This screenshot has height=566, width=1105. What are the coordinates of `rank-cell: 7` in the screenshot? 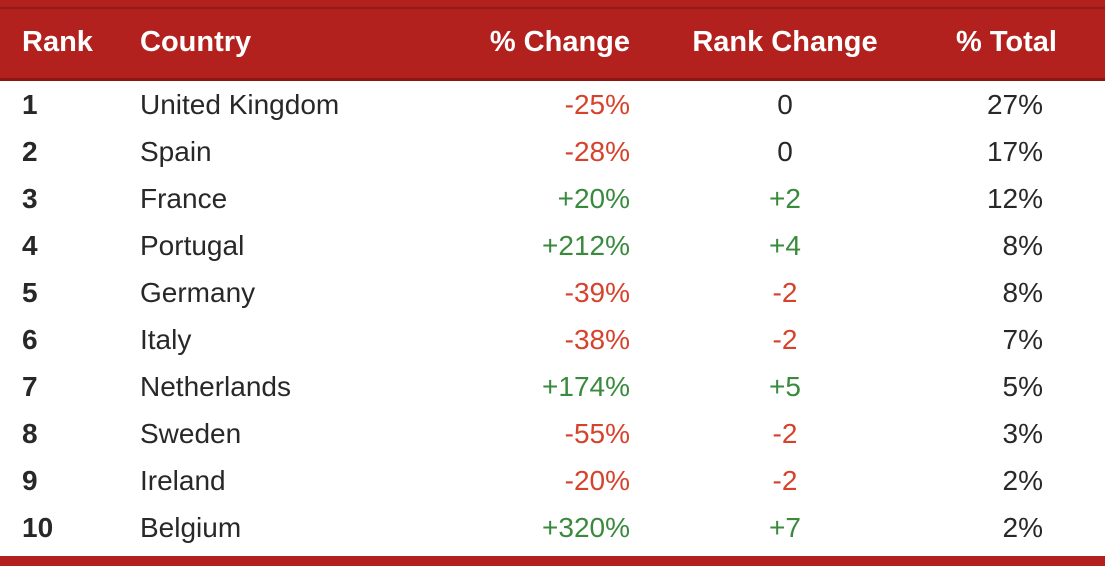 It's located at (30, 386).